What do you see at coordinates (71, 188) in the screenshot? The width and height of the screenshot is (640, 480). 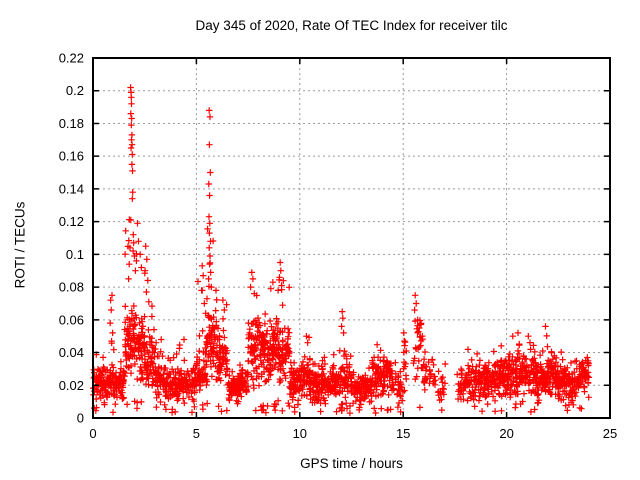 I see `y-tick-label: 0.14` at bounding box center [71, 188].